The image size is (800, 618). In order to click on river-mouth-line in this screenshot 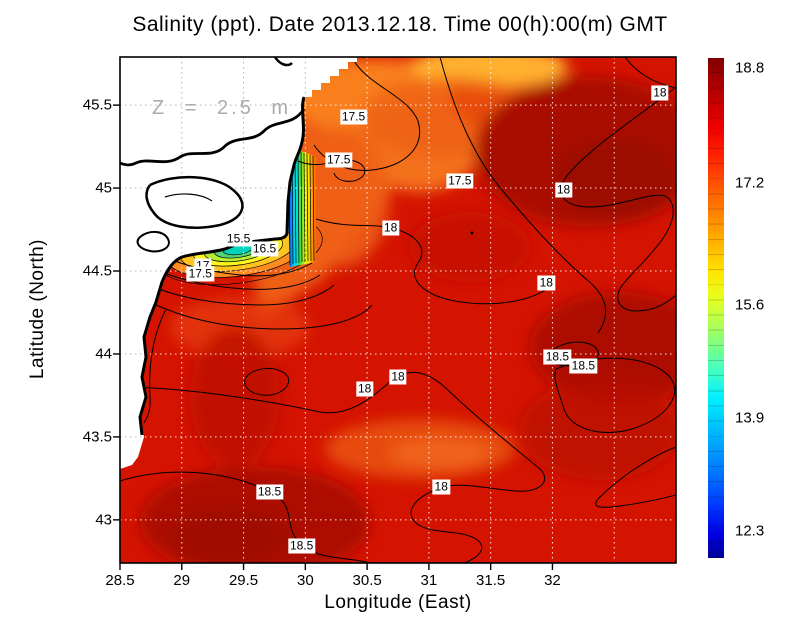, I will do `click(283, 62)`.